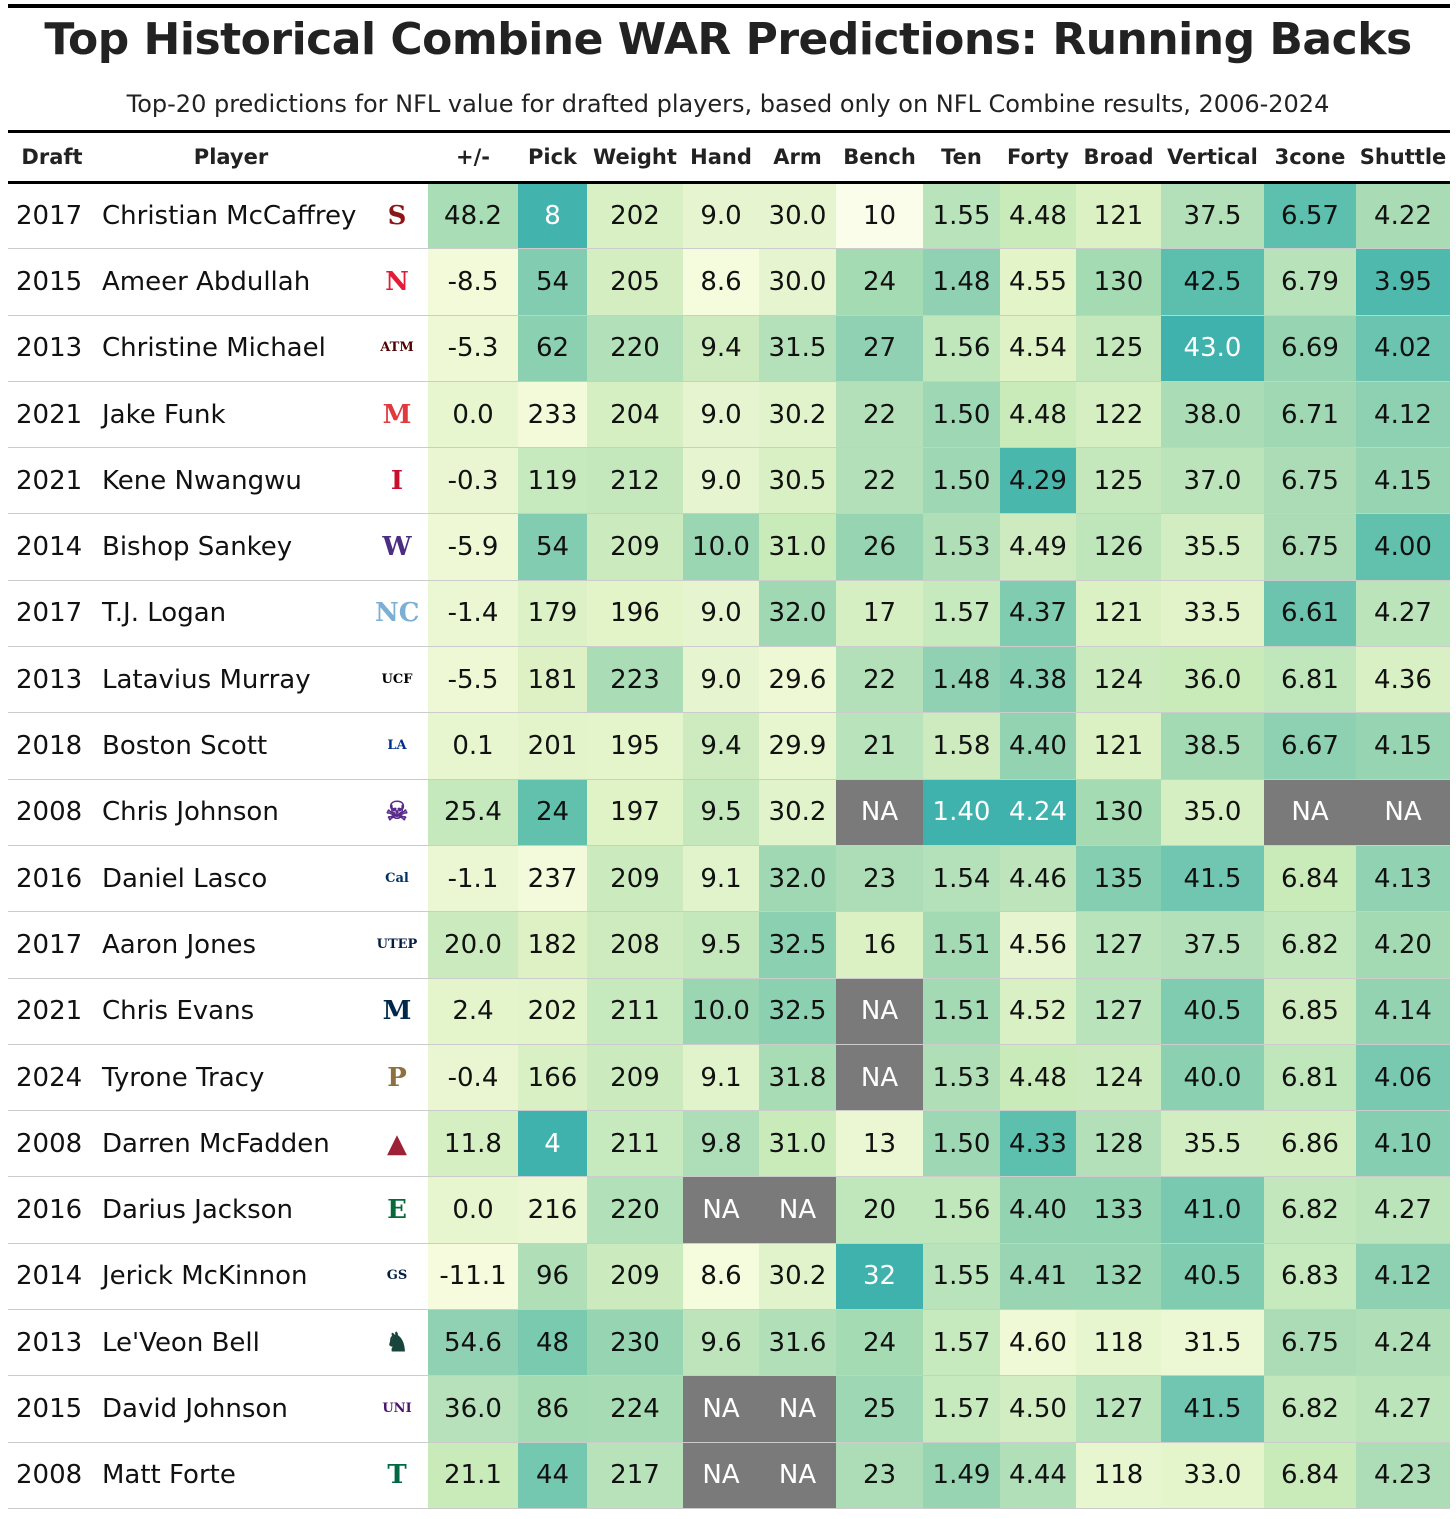 This screenshot has width=1456, height=1519. Describe the element at coordinates (1118, 1409) in the screenshot. I see `cell-broad: 127` at that location.